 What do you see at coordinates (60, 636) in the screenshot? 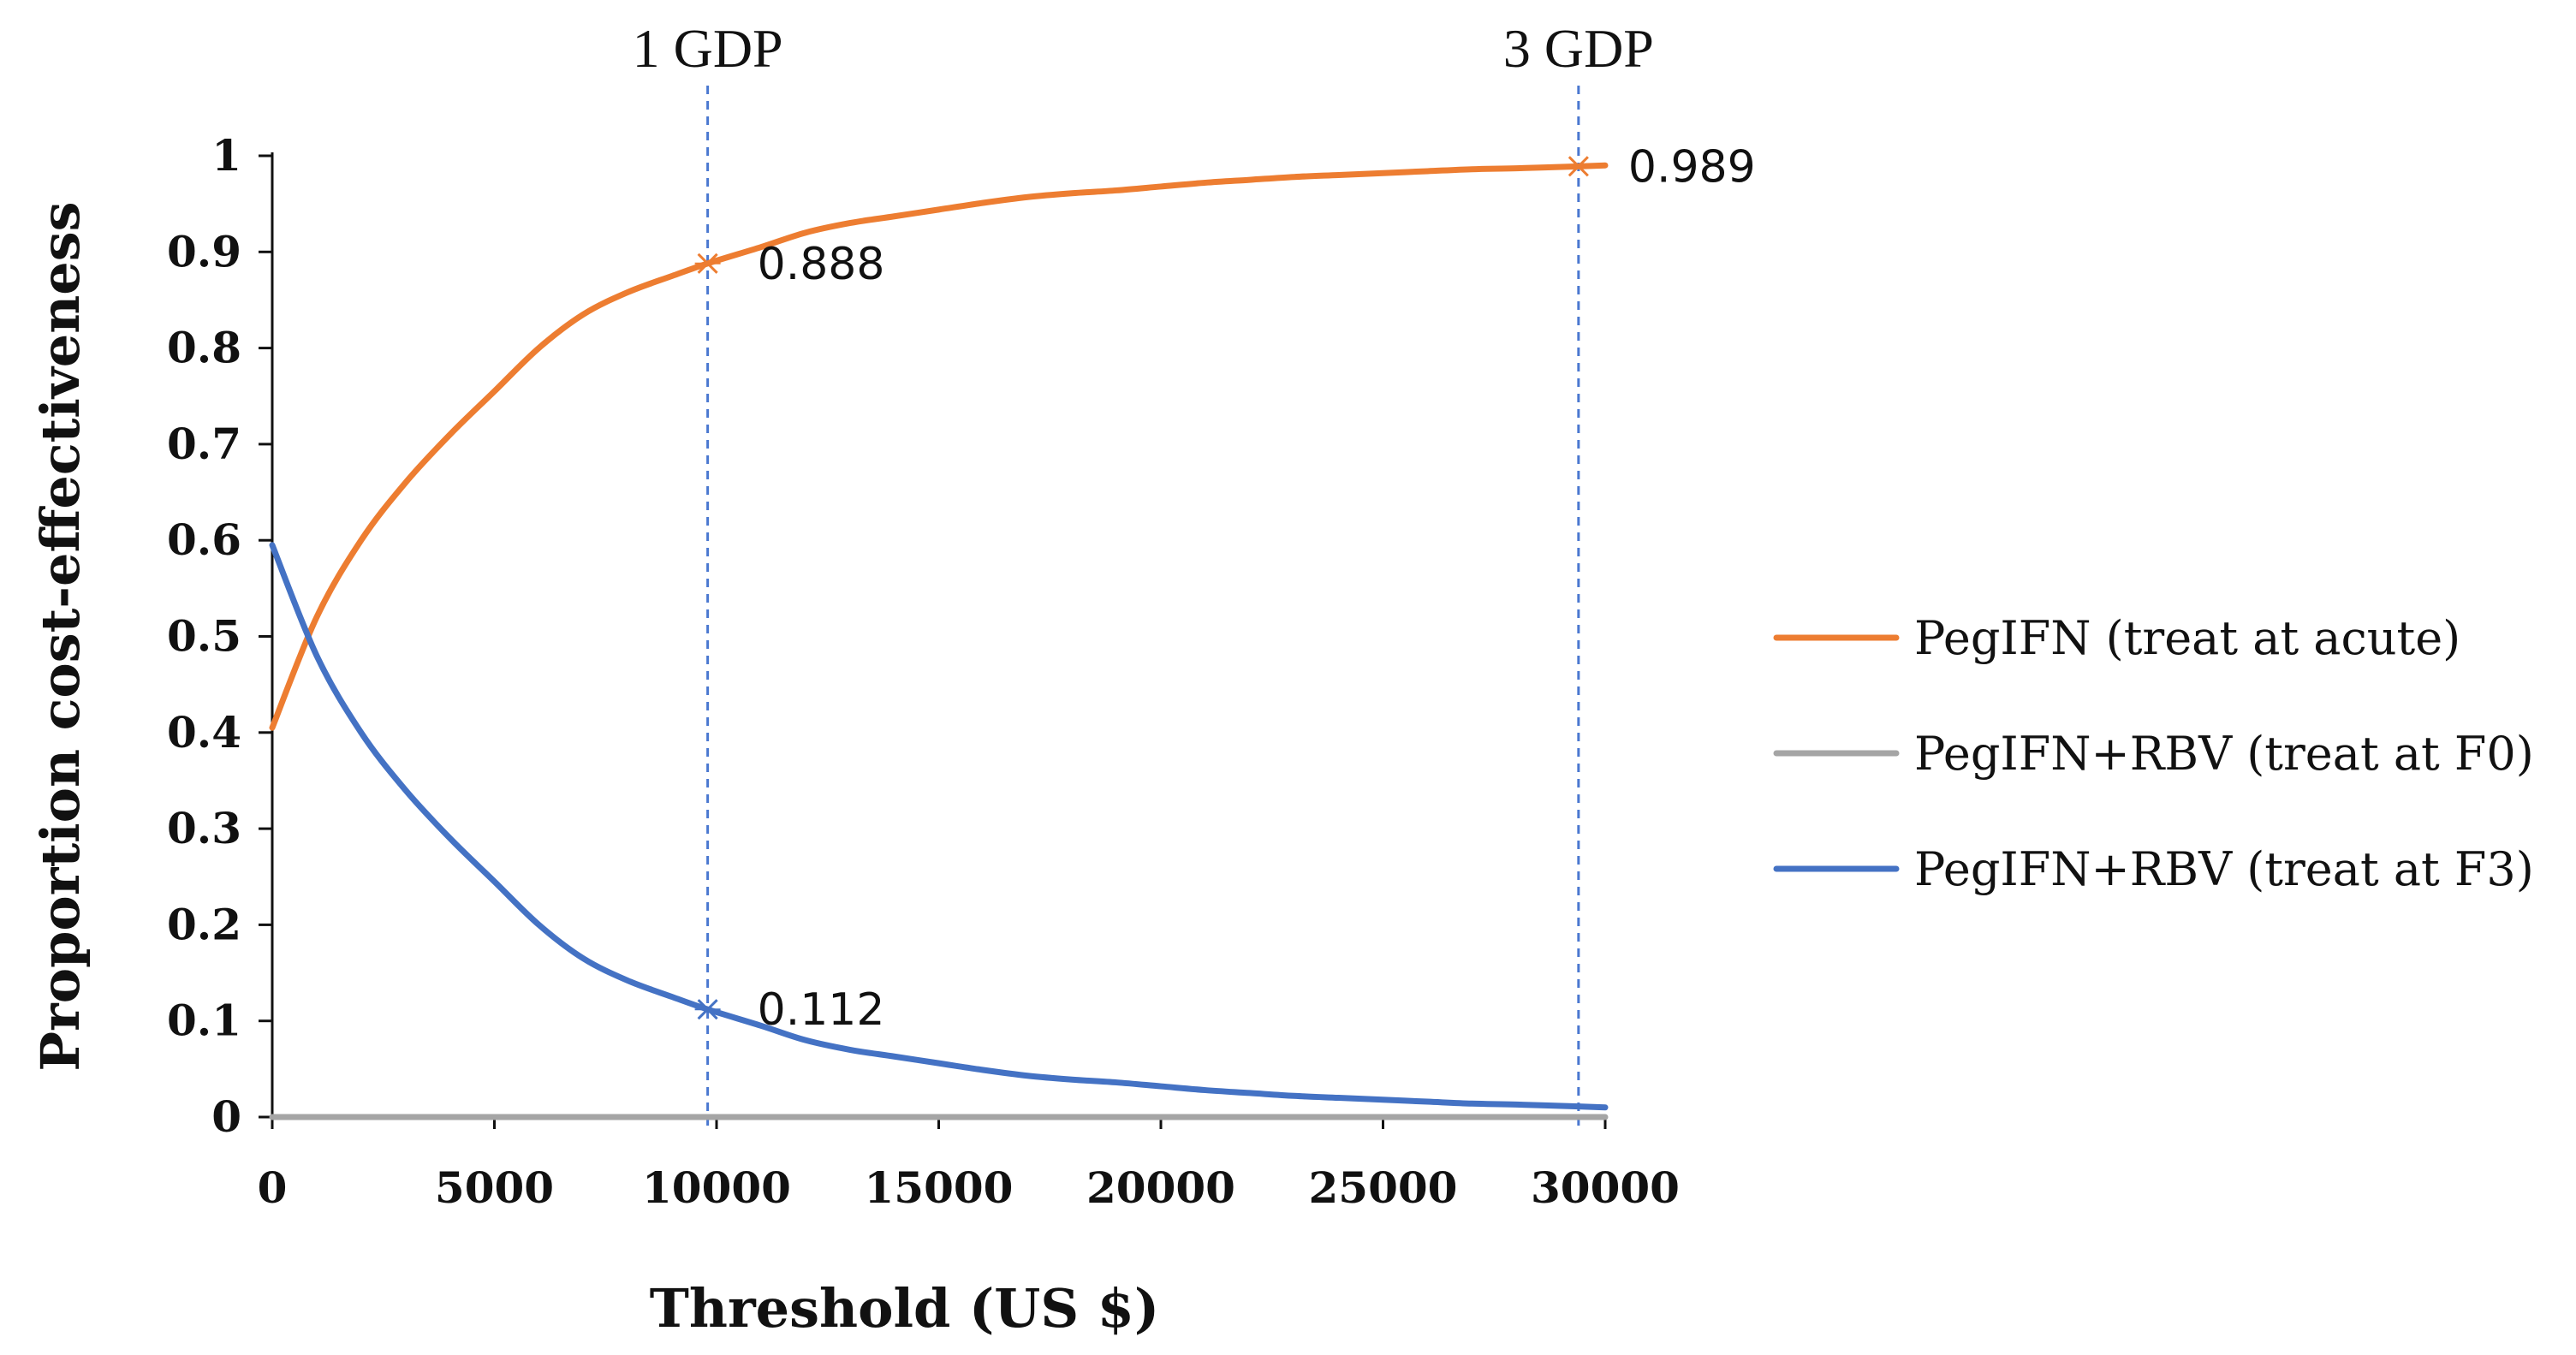
I see `y-axis-title: Proportion cost-effectiveness` at bounding box center [60, 636].